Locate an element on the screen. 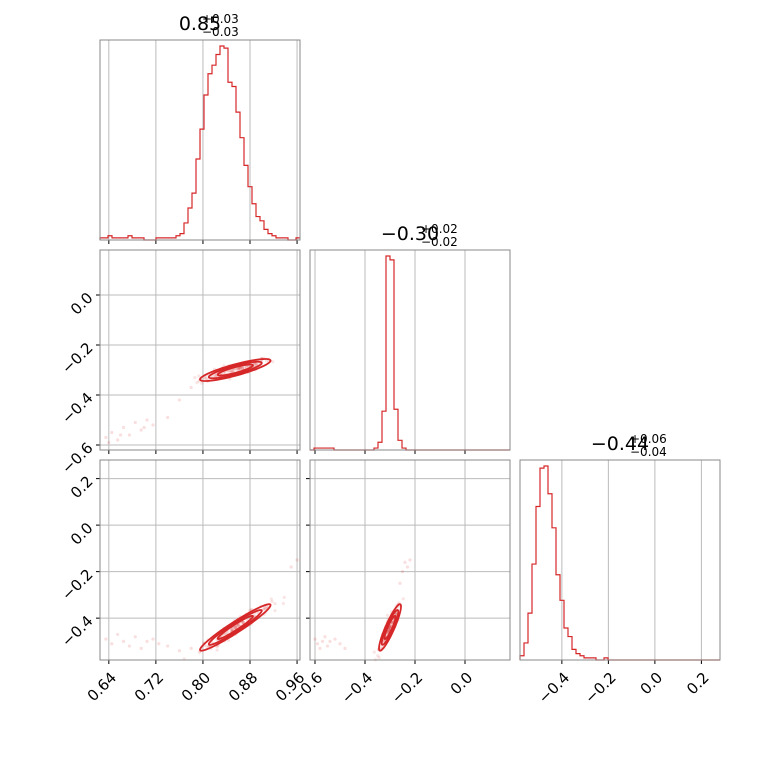 The image size is (760, 760). p2p0-xlabel-2: 0.80 is located at coordinates (196, 687).